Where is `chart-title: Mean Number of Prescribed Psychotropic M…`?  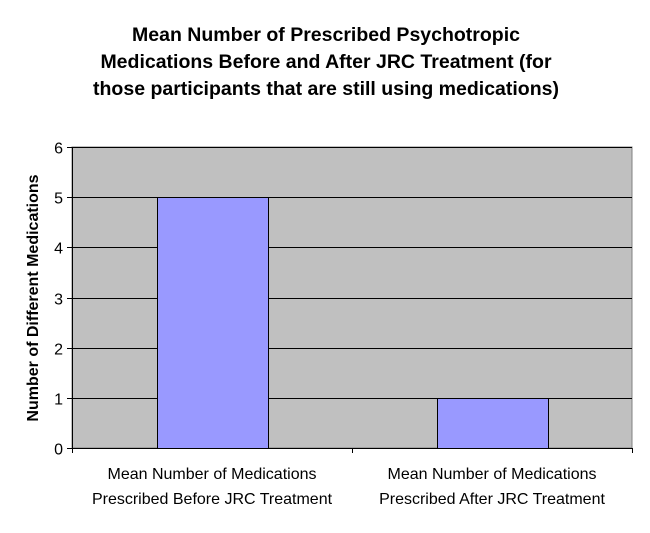
chart-title: Mean Number of Prescribed Psychotropic M… is located at coordinates (326, 62).